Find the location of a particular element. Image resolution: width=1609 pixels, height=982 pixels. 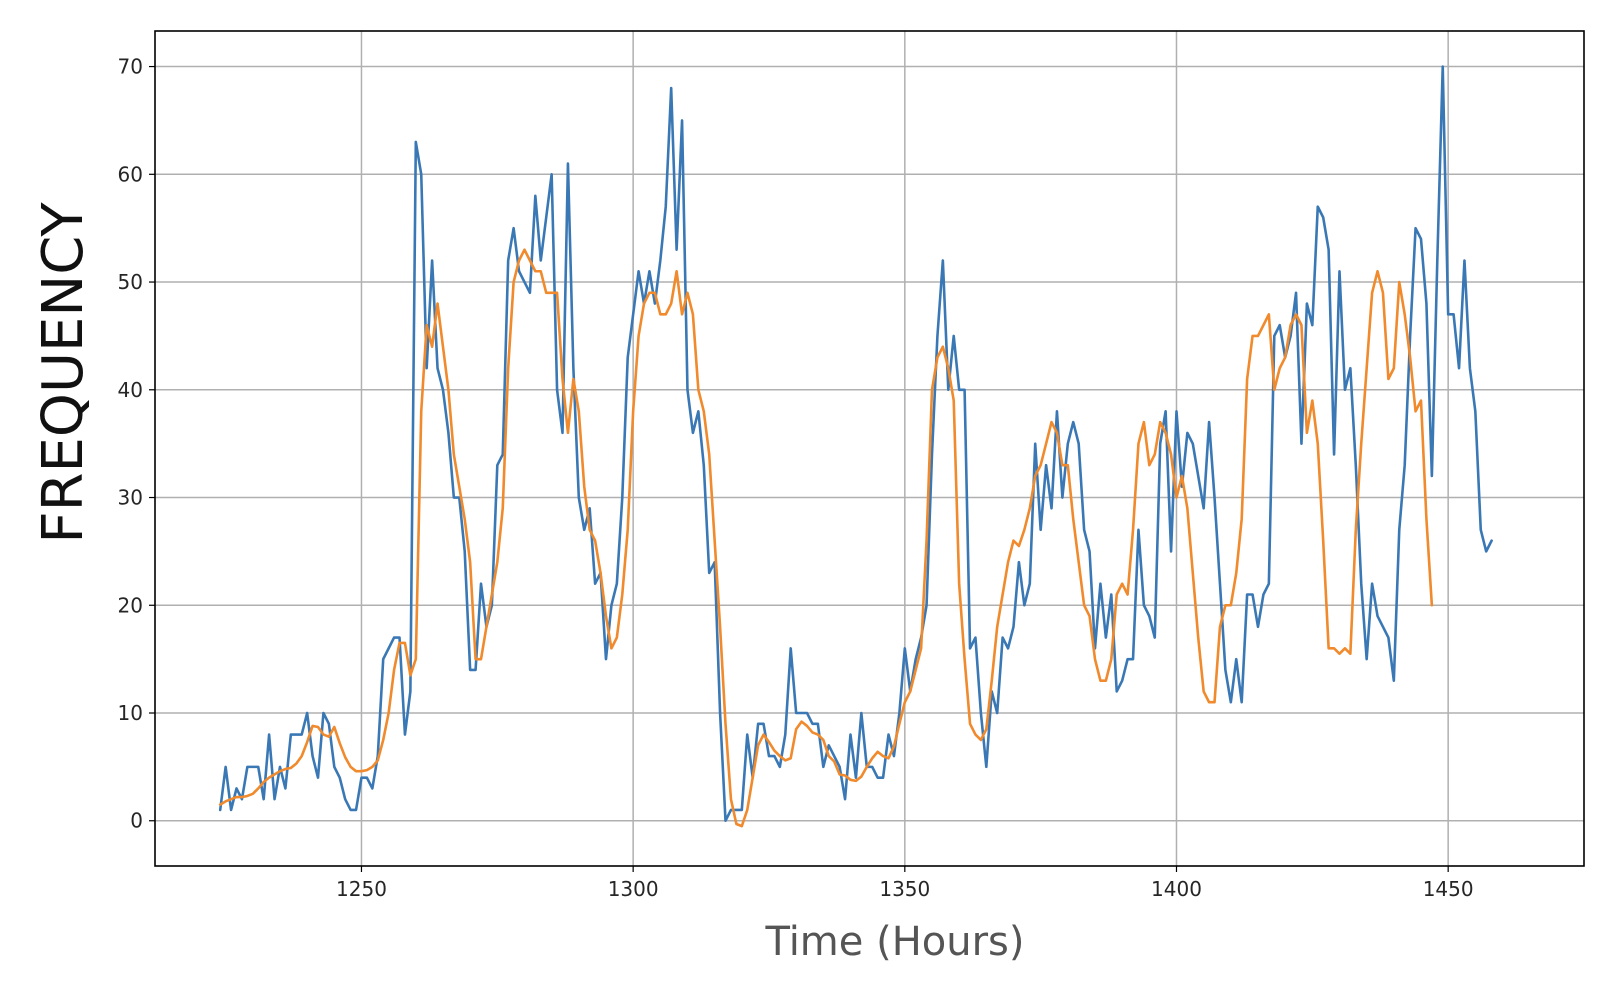

y-tick-label: 20 is located at coordinates (130, 605).